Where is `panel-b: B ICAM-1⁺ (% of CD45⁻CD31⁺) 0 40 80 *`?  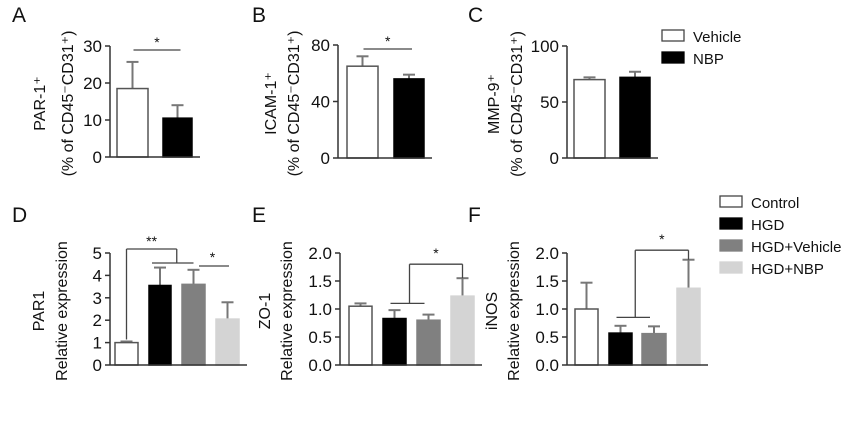 panel-b: B ICAM-1⁺ (% of CD45⁻CD31⁺) 0 40 80 * is located at coordinates (342, 90).